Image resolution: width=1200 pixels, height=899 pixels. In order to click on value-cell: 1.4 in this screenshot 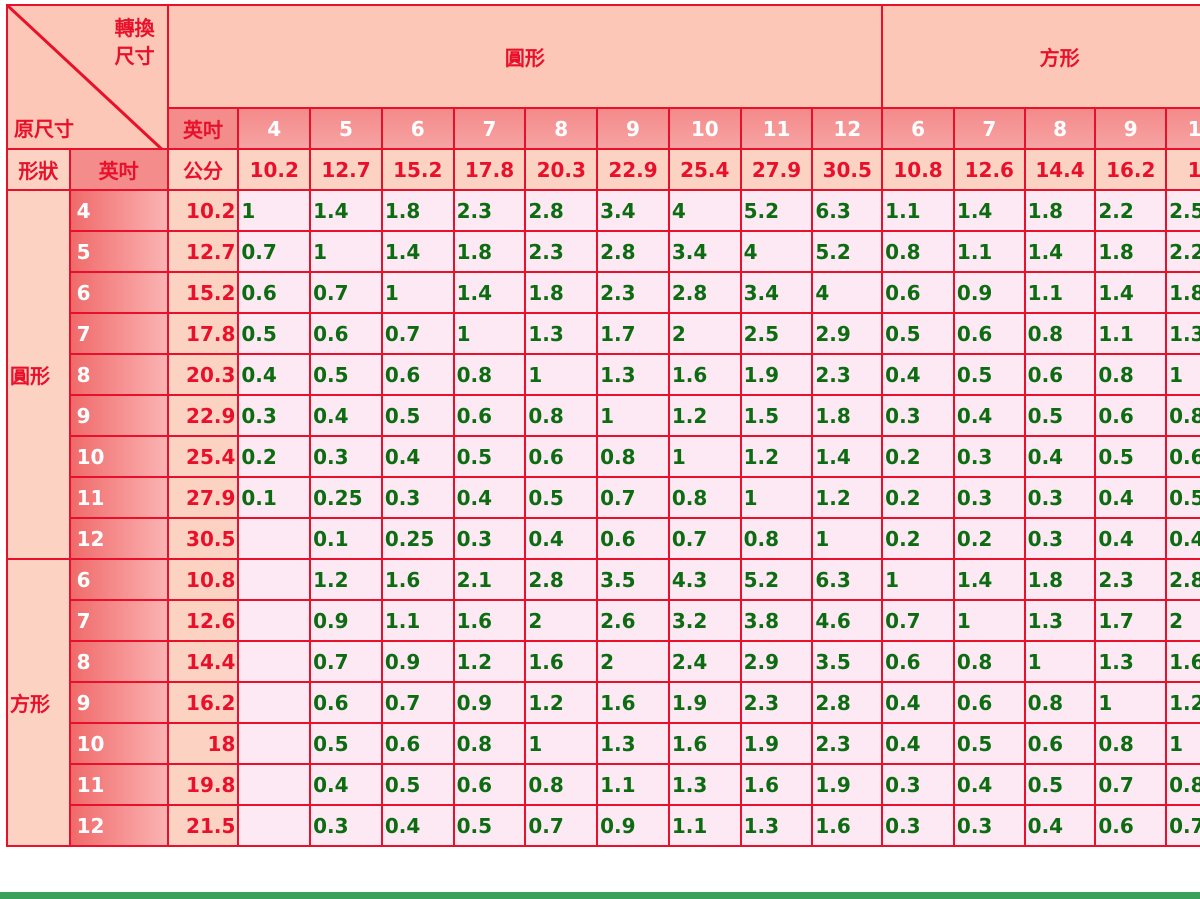, I will do `click(847, 456)`.